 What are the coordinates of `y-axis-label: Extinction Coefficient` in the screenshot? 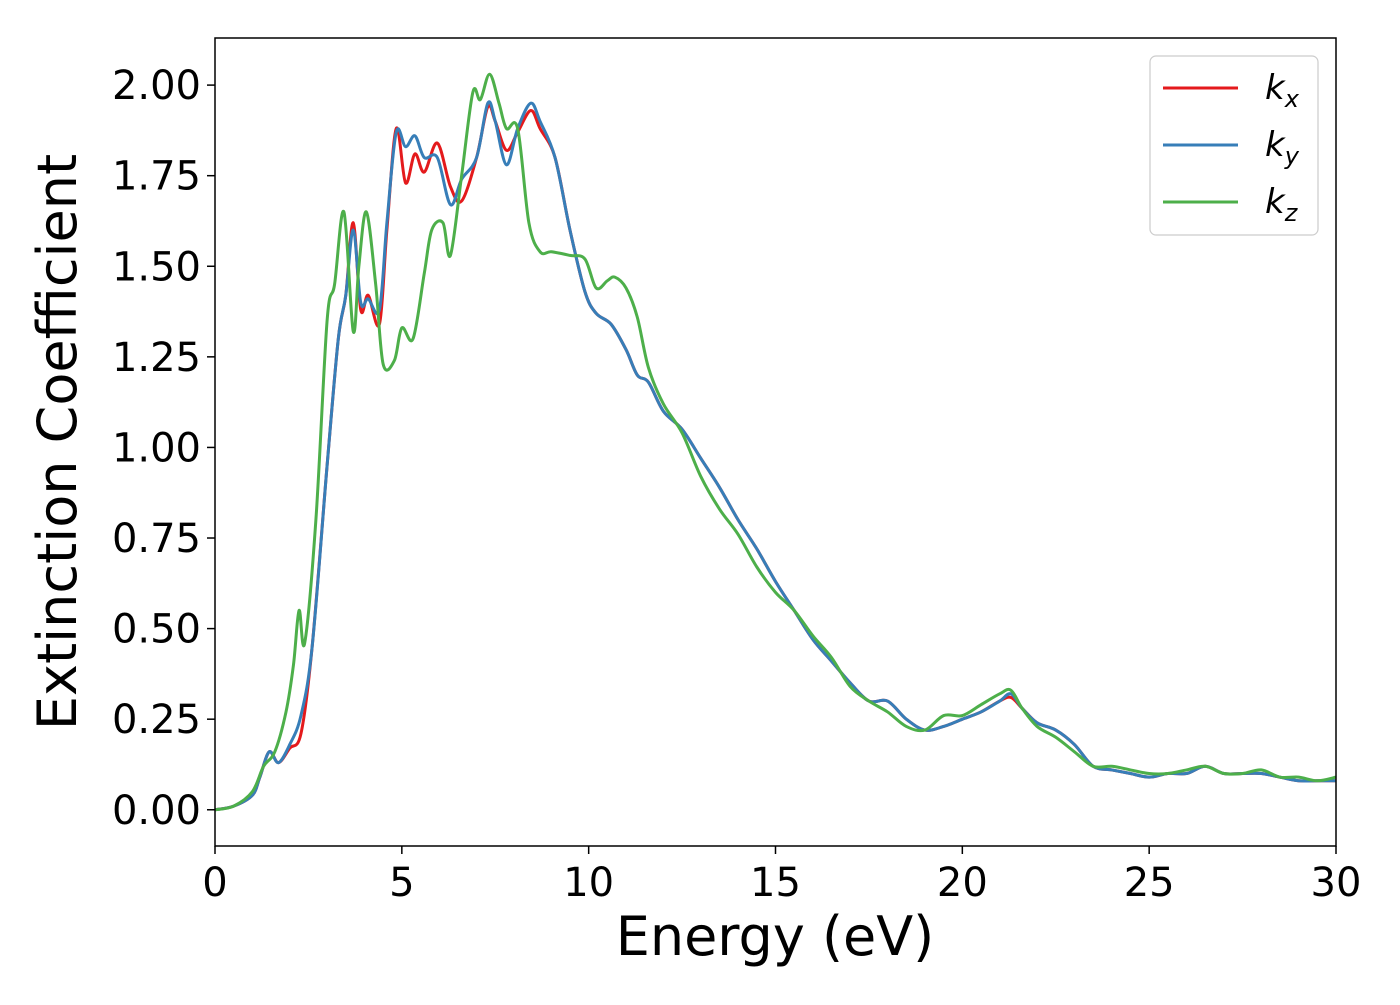 It's located at (57, 442).